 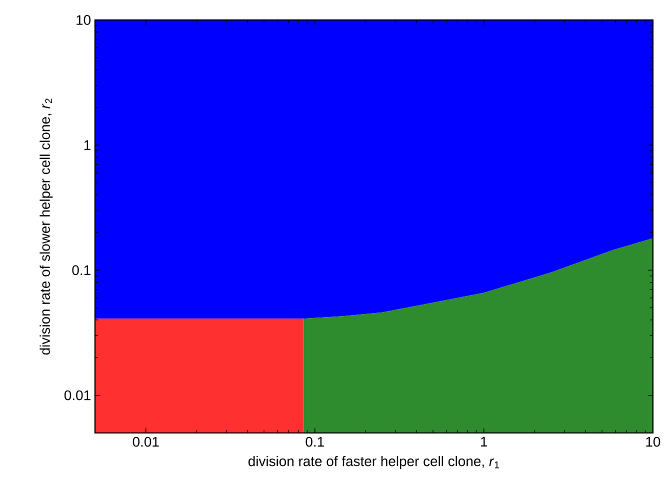 I want to click on x-tick-label: 10, so click(x=653, y=441).